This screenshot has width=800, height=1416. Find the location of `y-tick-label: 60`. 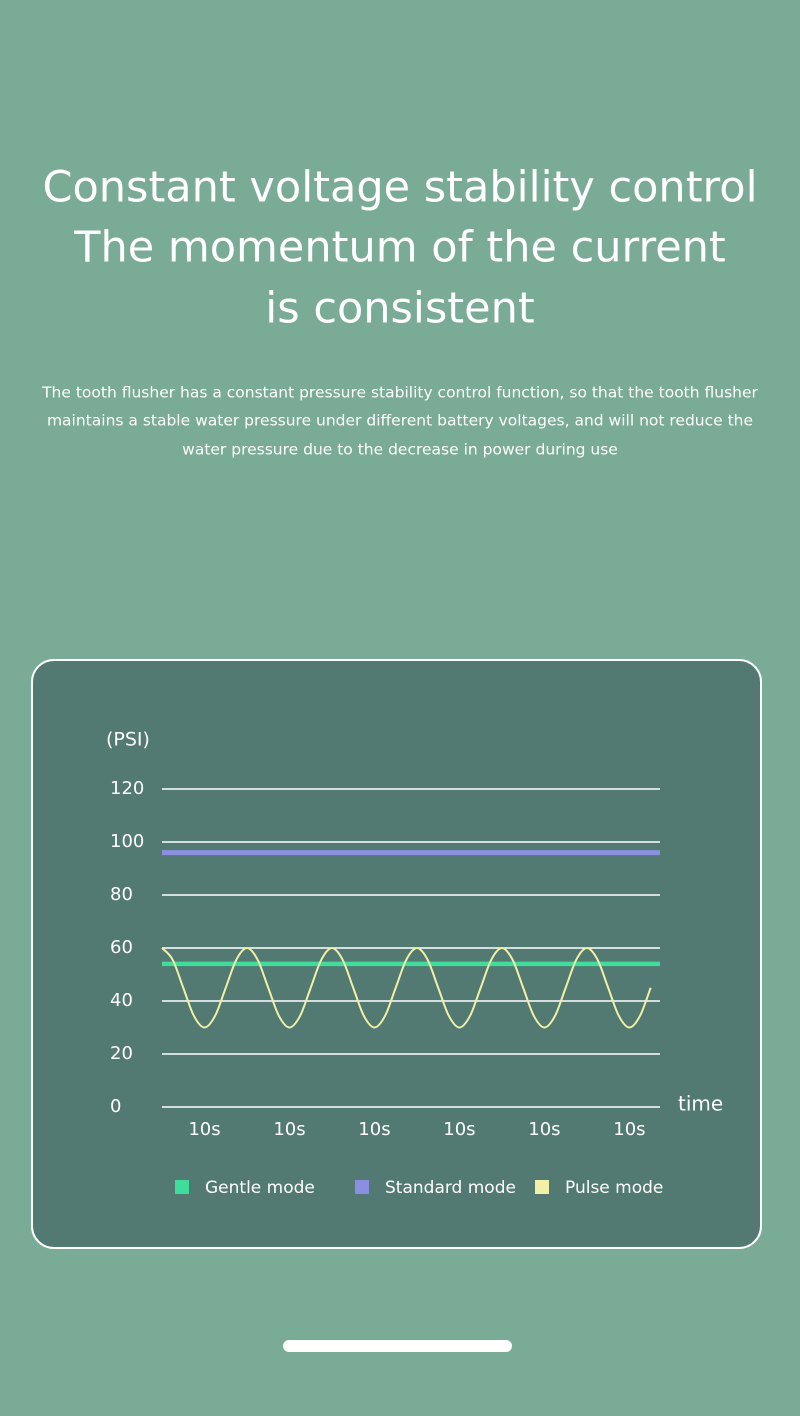

y-tick-label: 60 is located at coordinates (121, 947).